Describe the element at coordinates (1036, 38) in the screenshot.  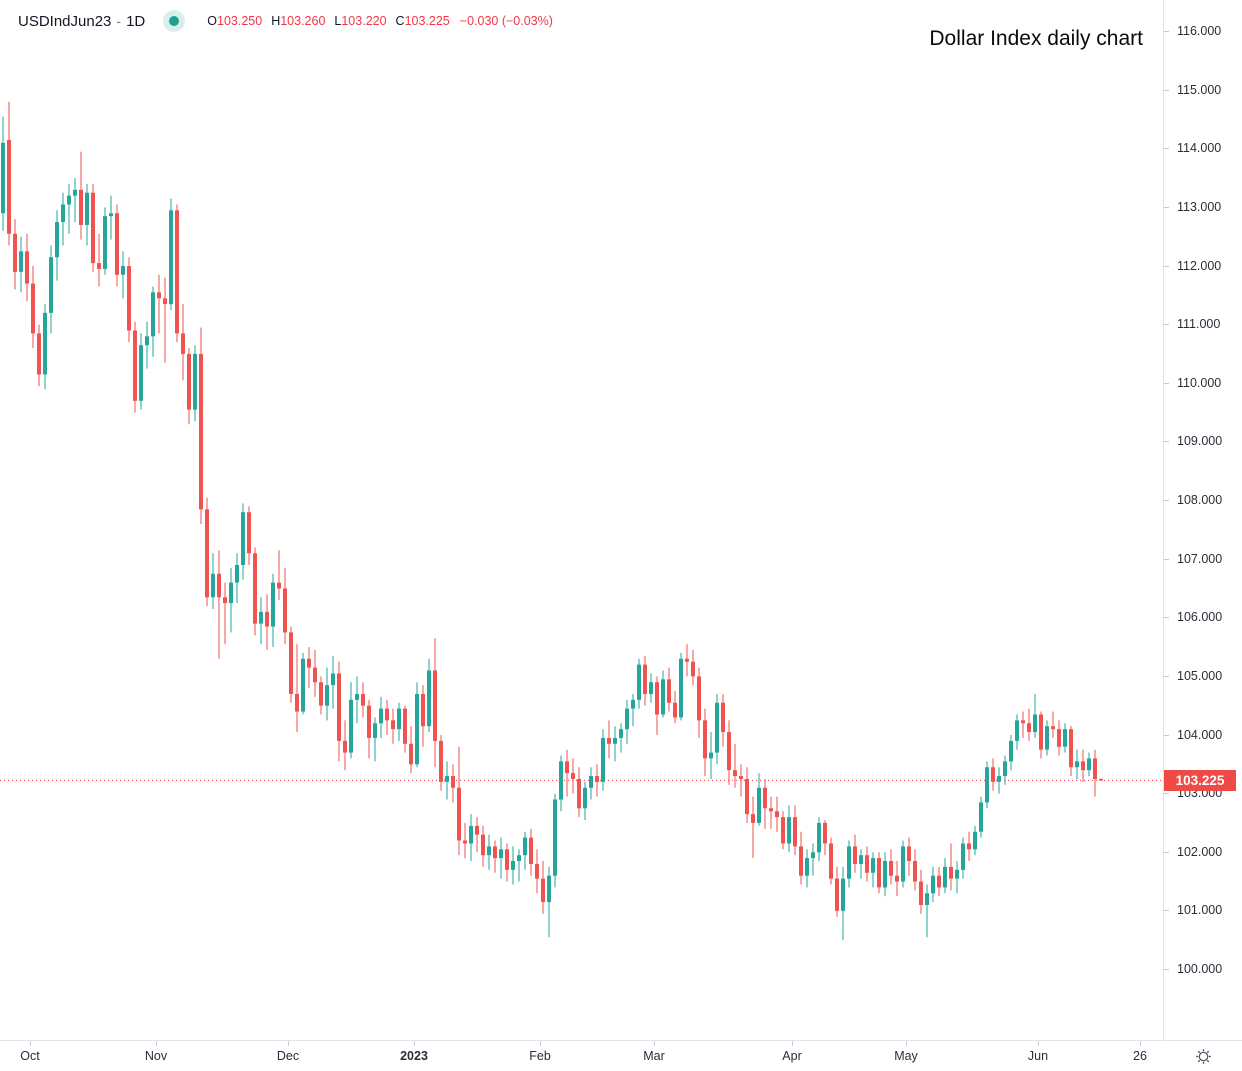
I see `chart-annotation-title: Dollar Index daily chart` at that location.